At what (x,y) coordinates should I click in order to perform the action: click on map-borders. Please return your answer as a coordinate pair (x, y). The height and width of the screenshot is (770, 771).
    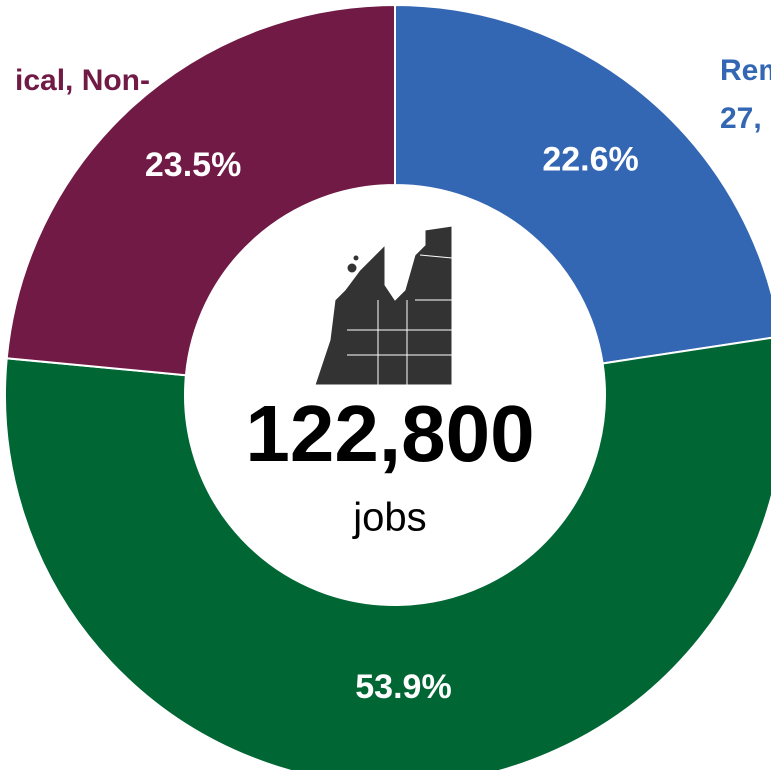
    Looking at the image, I should click on (400, 319).